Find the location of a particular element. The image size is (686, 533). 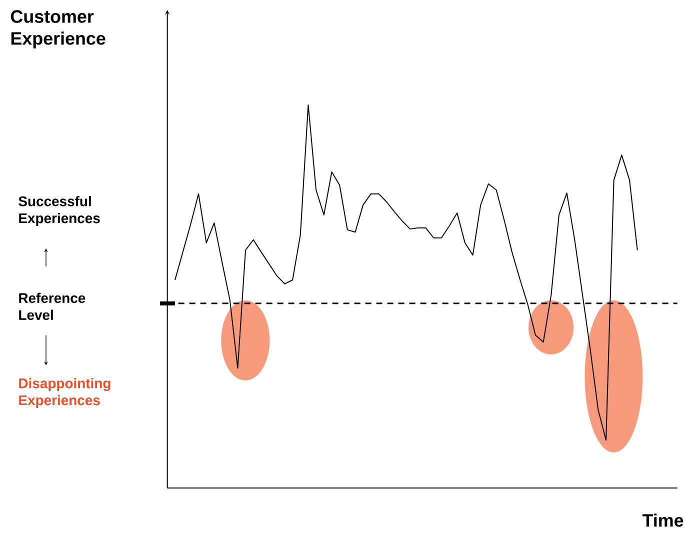

ref-line-label: Reference Level is located at coordinates (52, 306).